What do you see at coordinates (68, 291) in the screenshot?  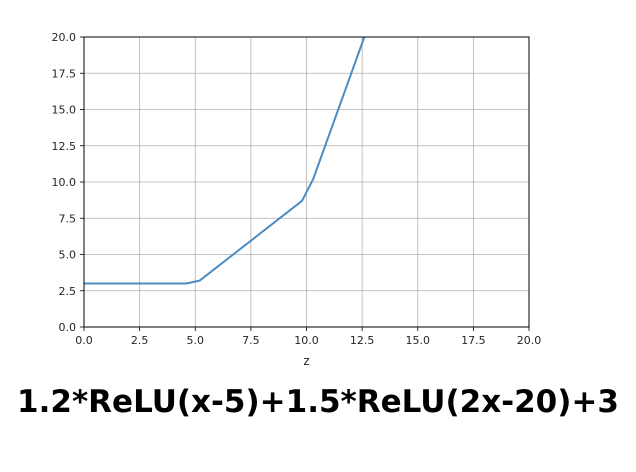 I see `y-tick-label: 2.5` at bounding box center [68, 291].